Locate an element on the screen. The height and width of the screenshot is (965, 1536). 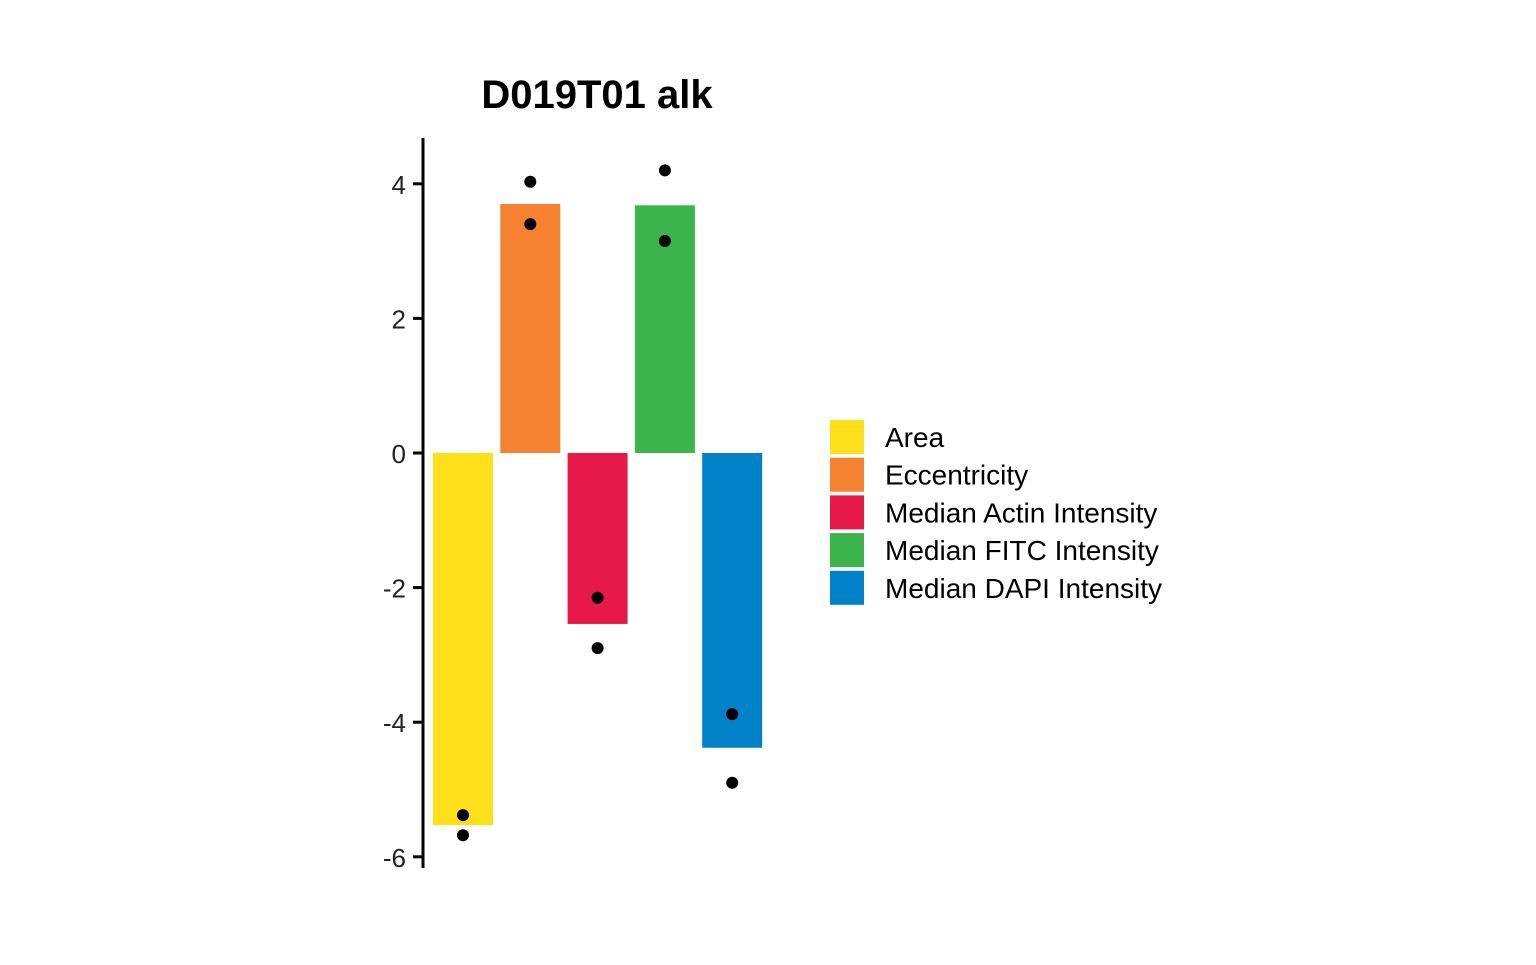
bars-layer is located at coordinates (598, 514).